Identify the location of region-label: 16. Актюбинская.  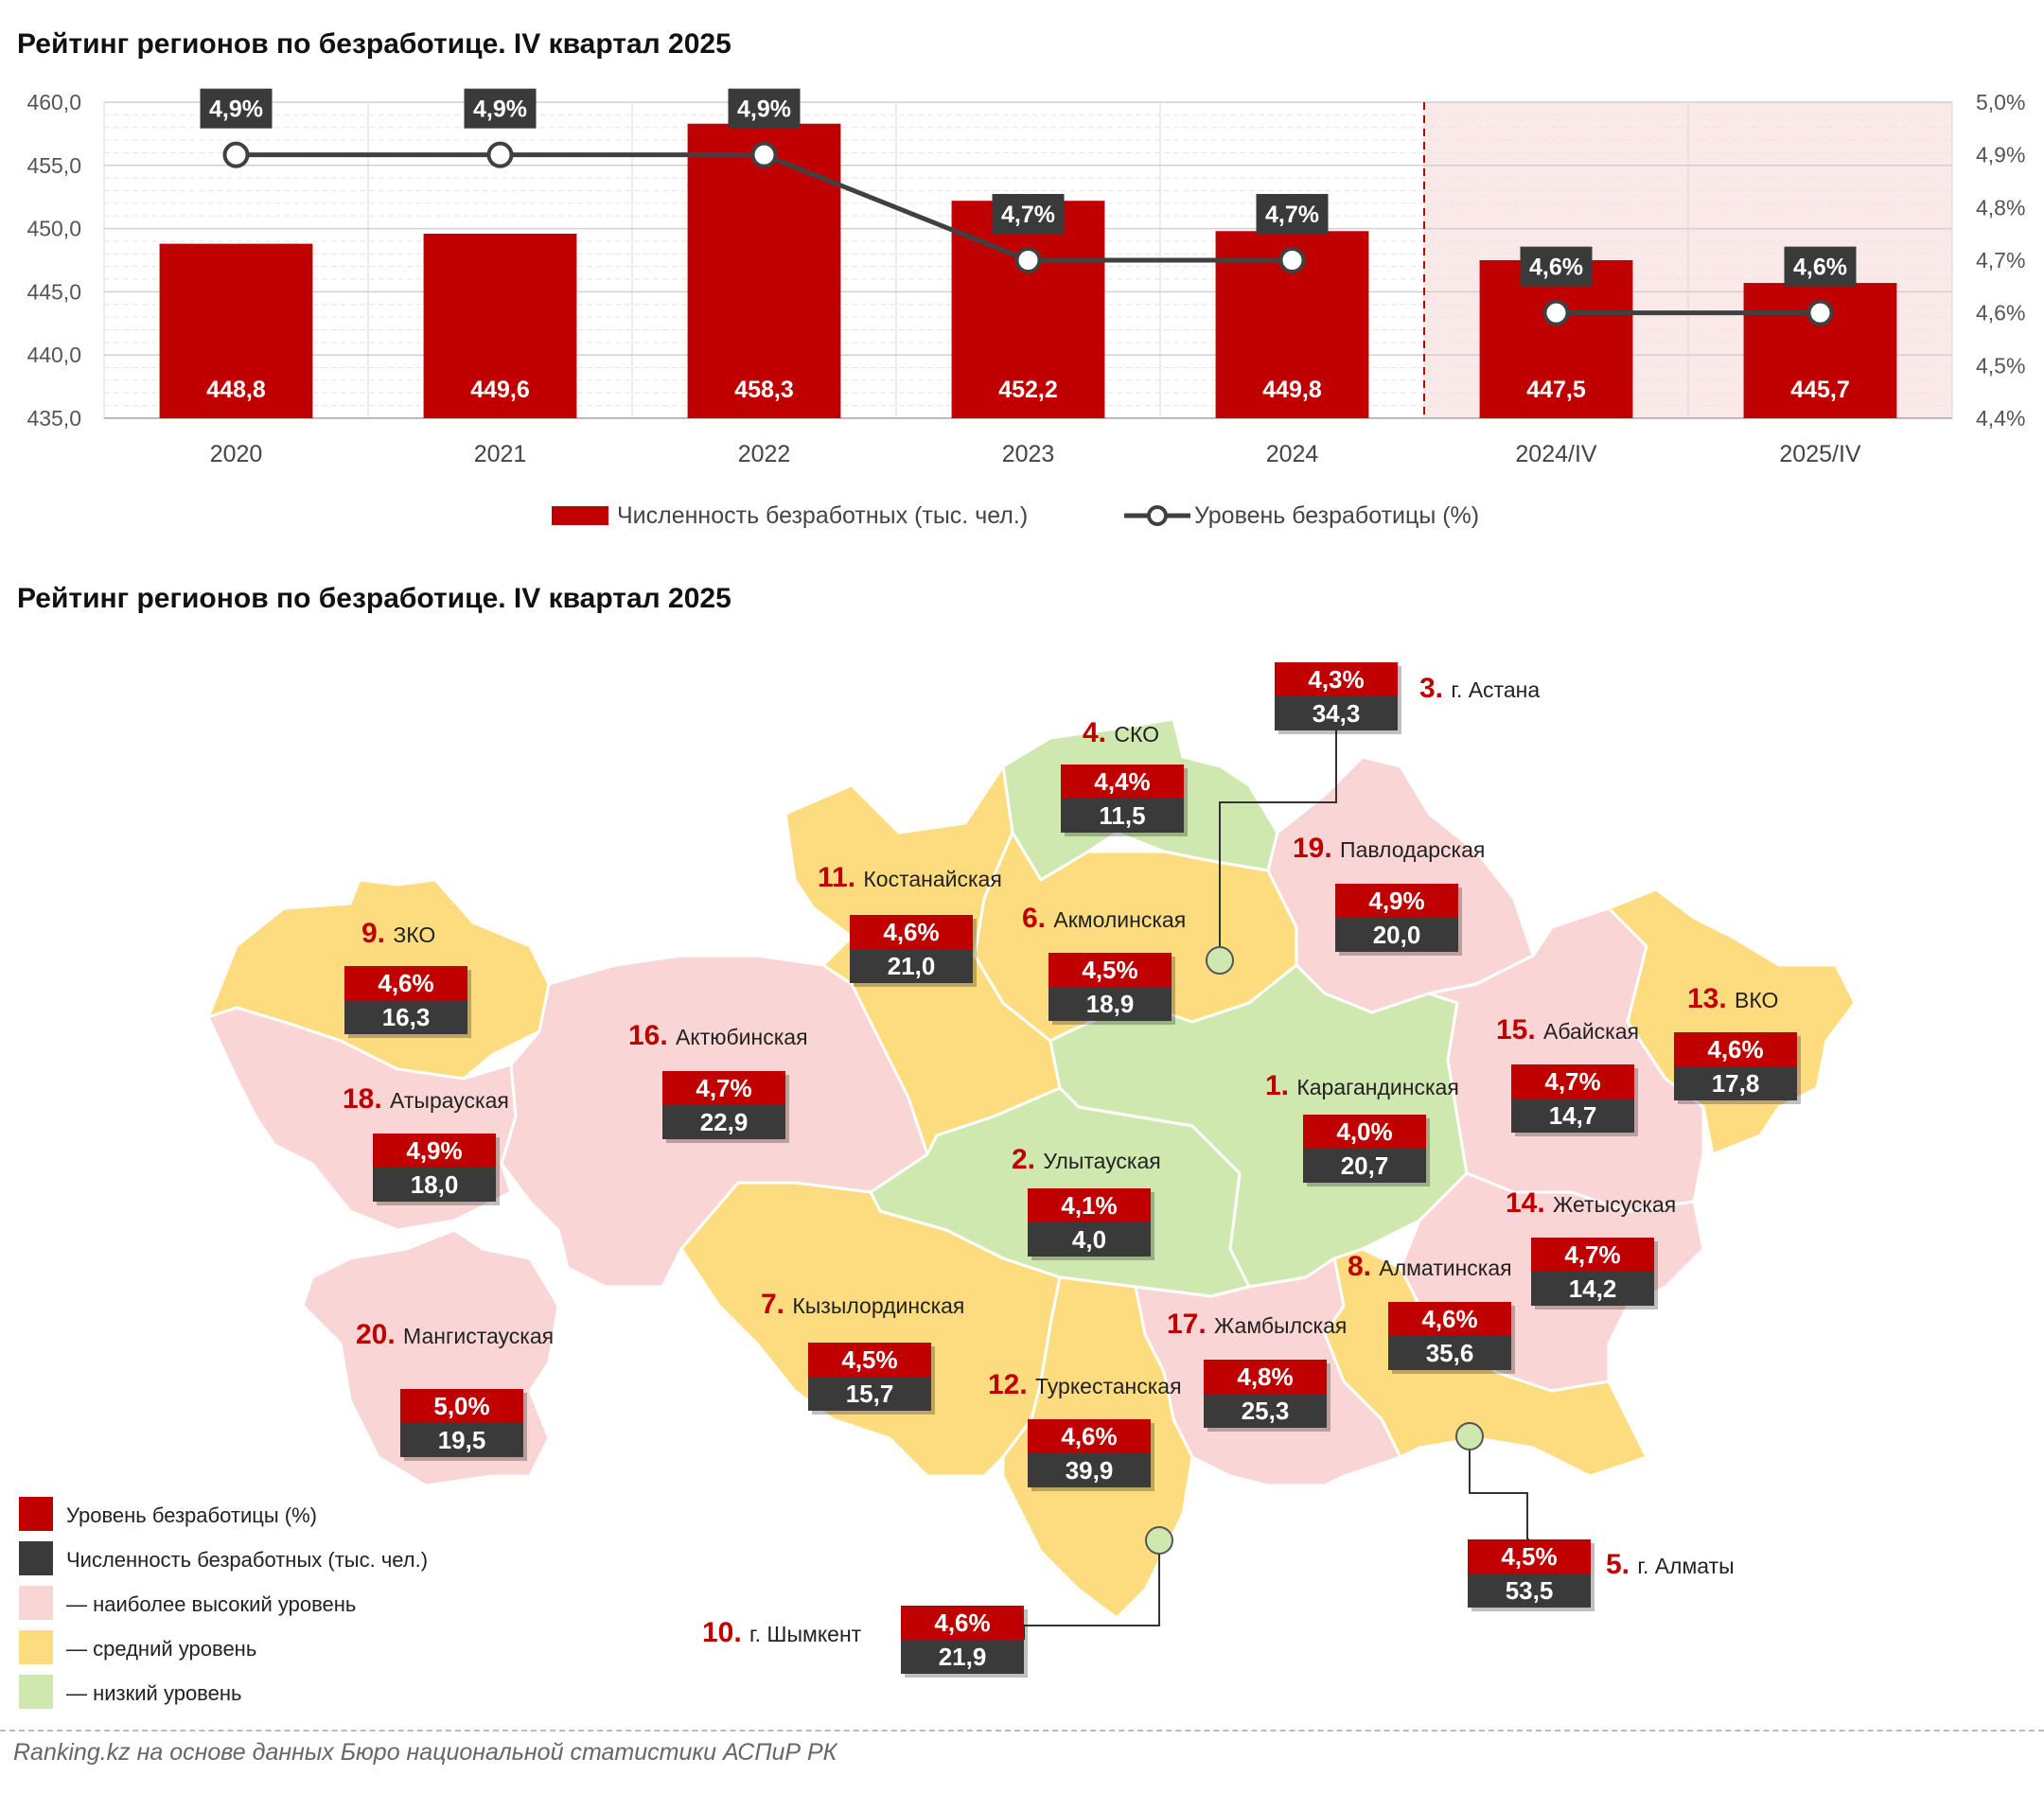
(718, 1035).